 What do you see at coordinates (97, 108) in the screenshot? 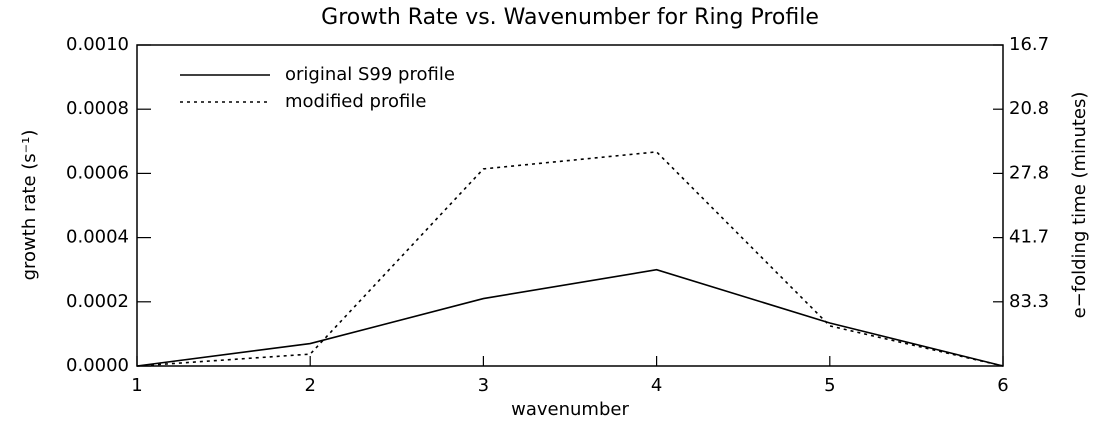
I see `y-tick-label: 0.0008` at bounding box center [97, 108].